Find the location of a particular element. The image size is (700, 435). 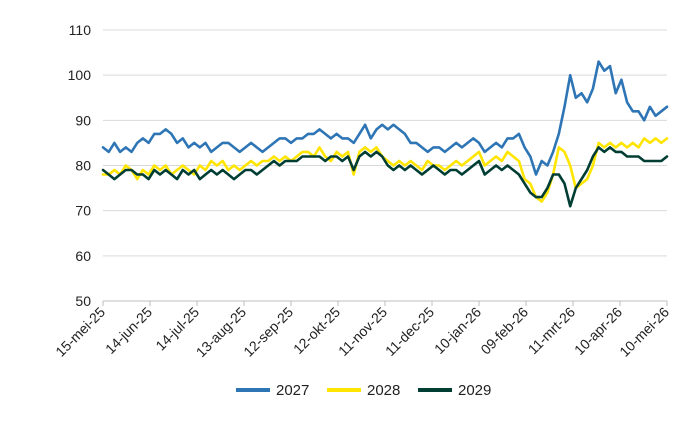

x-tick-label: 11-nov-25 is located at coordinates (362, 331).